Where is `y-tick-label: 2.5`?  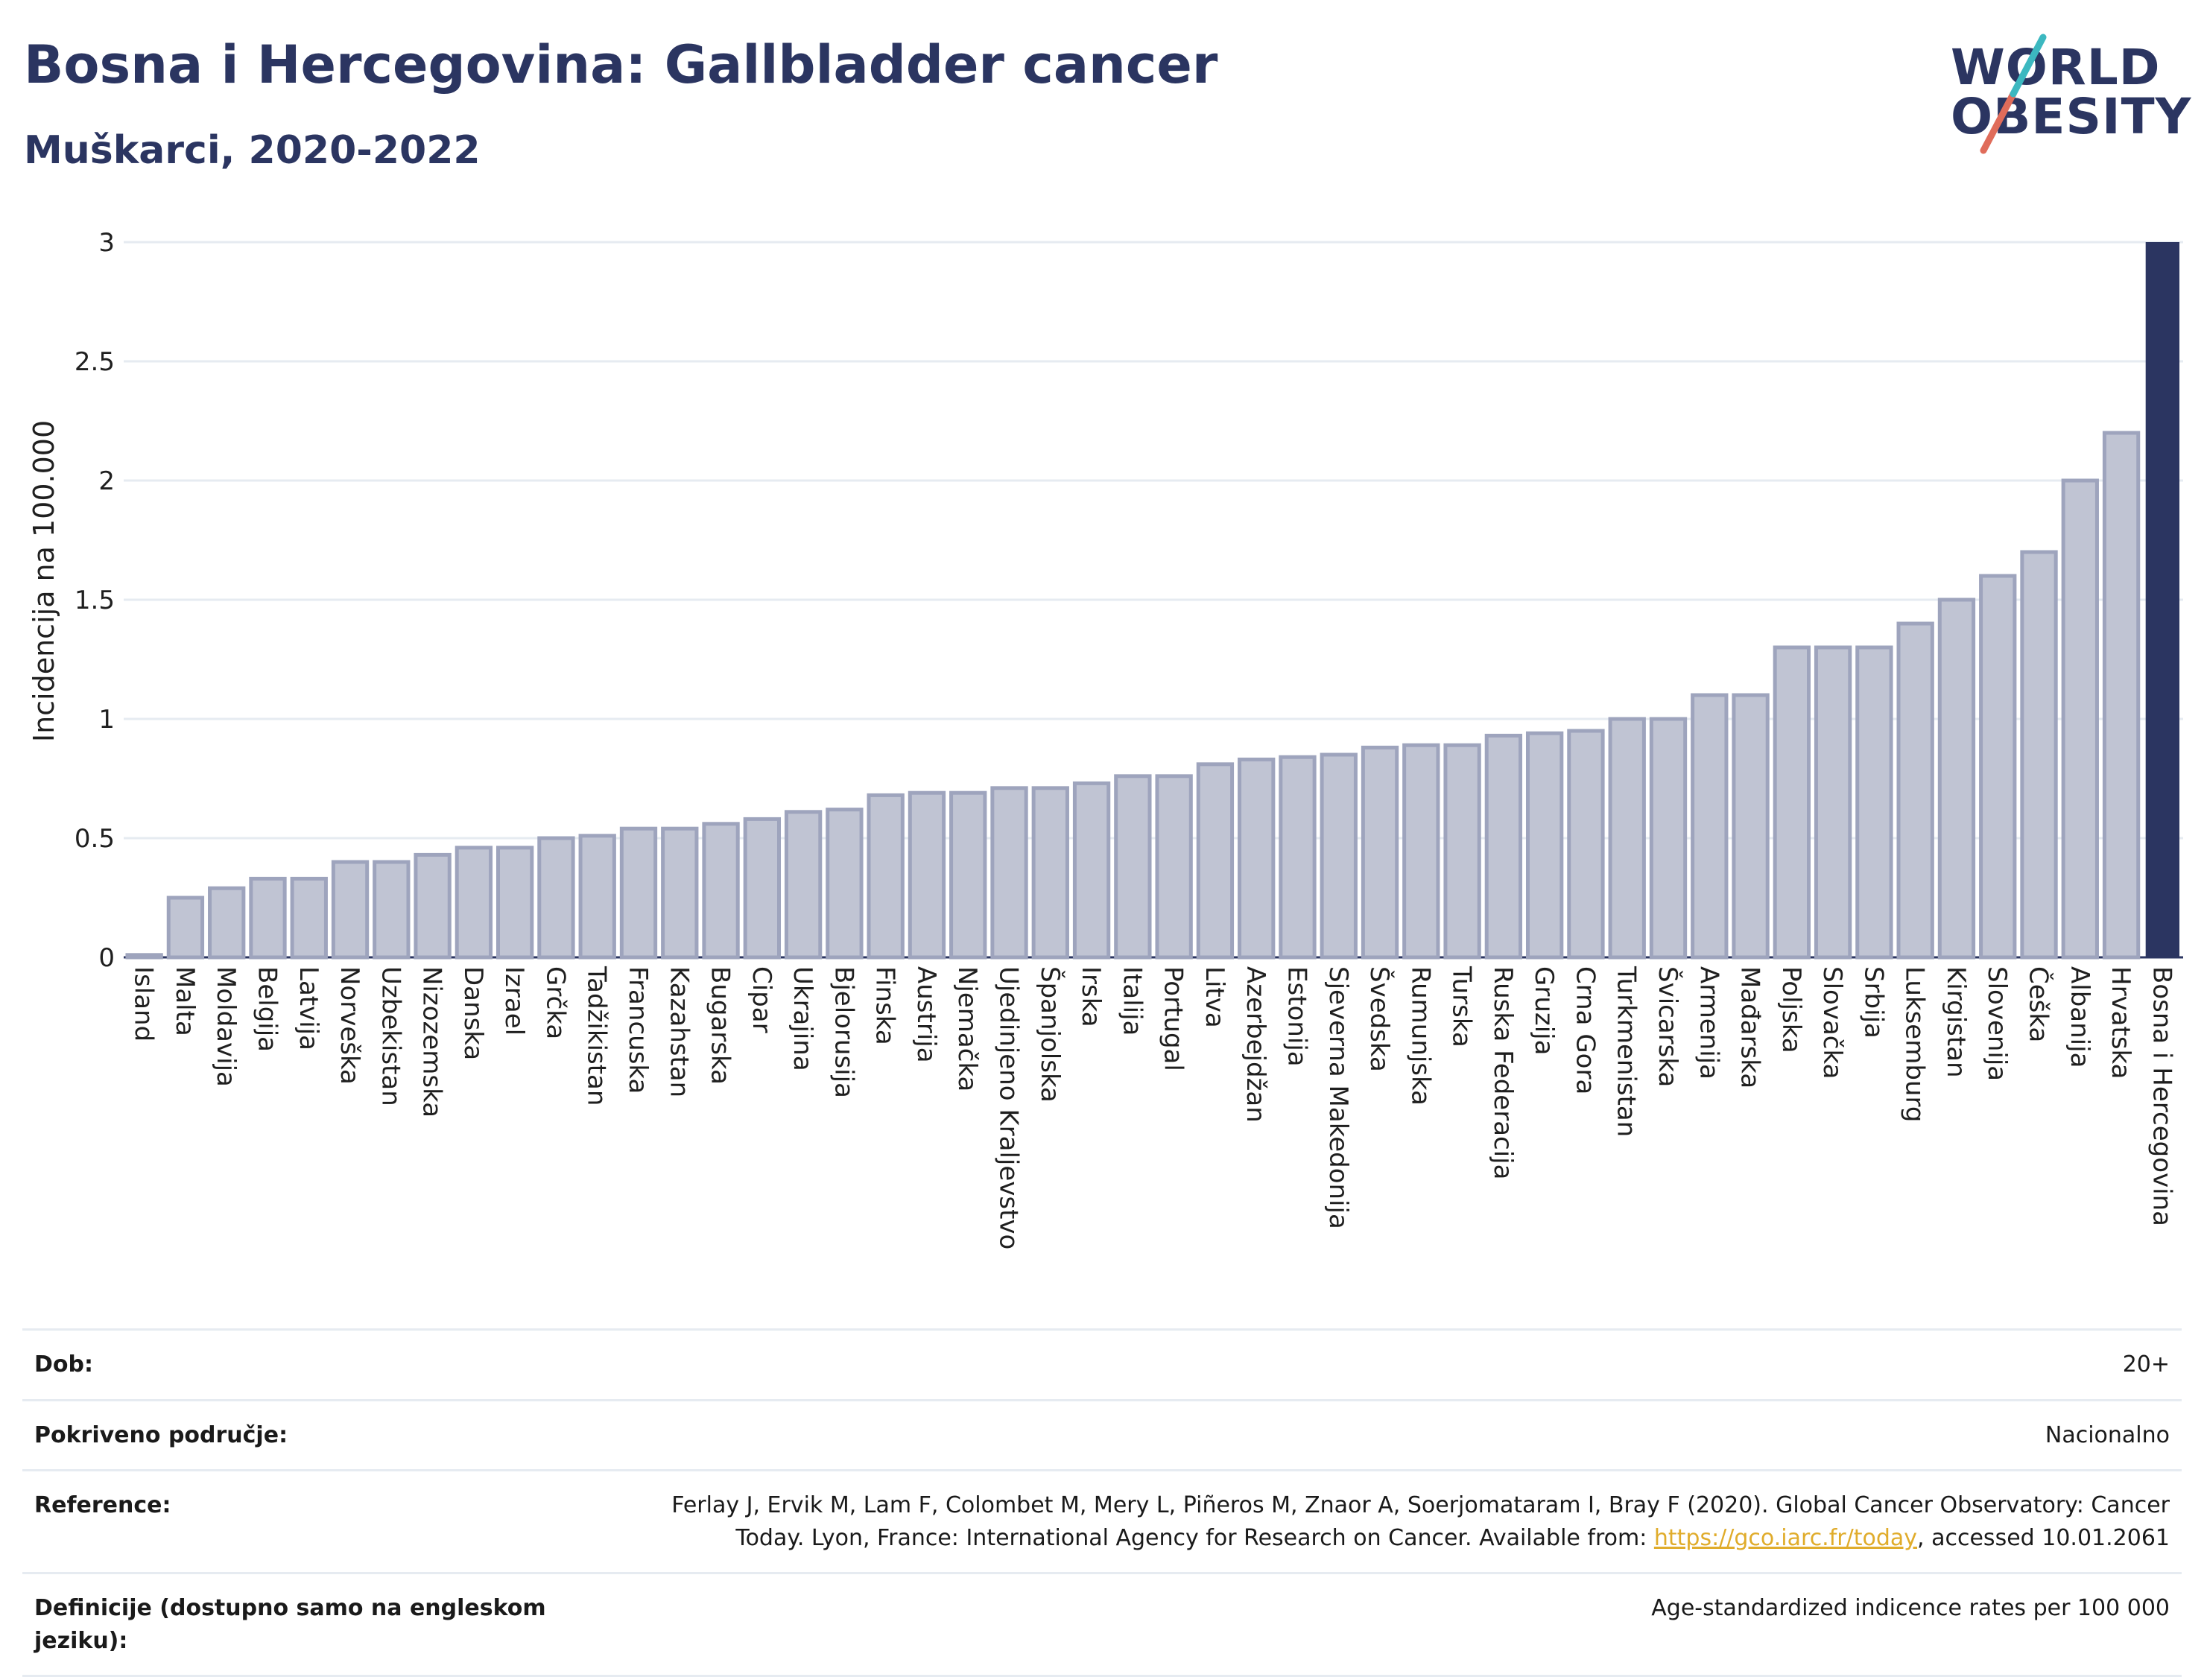
y-tick-label: 2.5 is located at coordinates (95, 362).